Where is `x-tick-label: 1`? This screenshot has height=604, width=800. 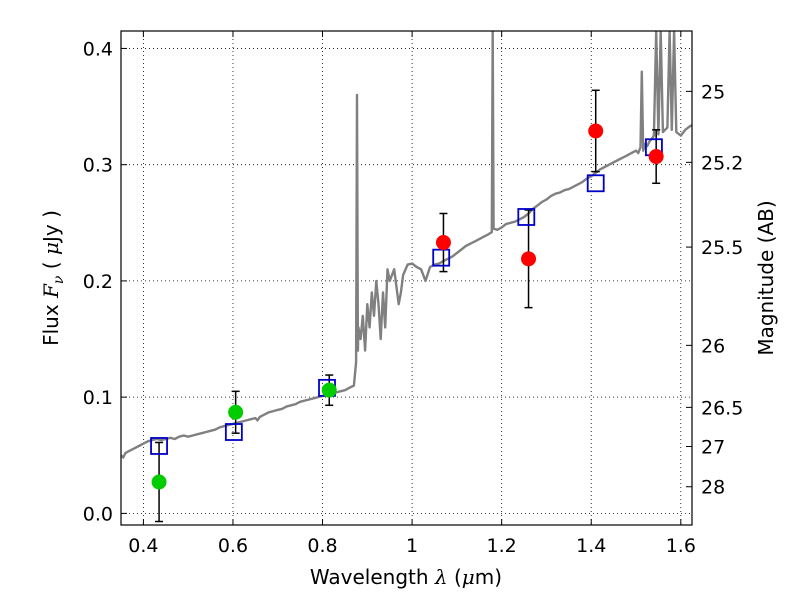
x-tick-label: 1 is located at coordinates (412, 546).